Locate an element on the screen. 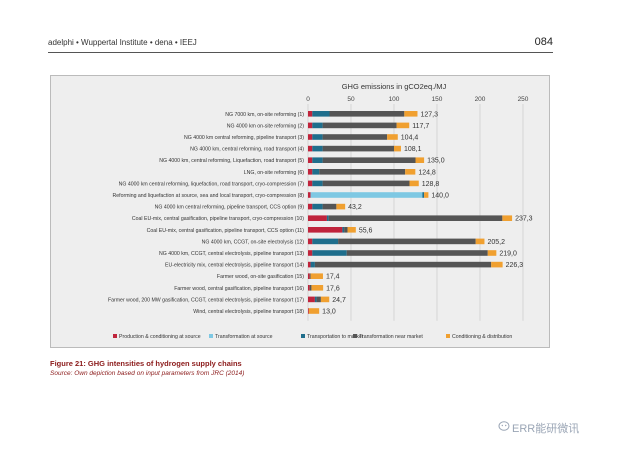  watermark-text: ERR能研微讯 is located at coordinates (546, 429).